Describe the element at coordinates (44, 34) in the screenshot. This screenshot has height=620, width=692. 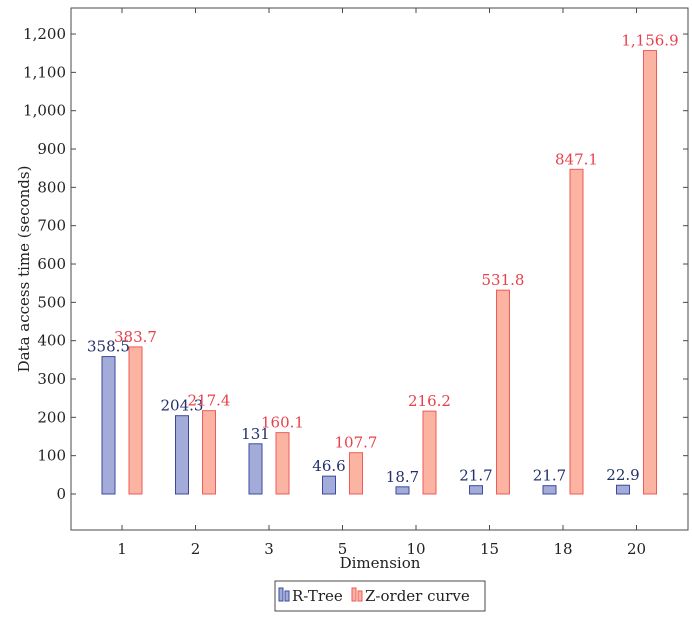
I see `y-tick-label: 1,200` at that location.